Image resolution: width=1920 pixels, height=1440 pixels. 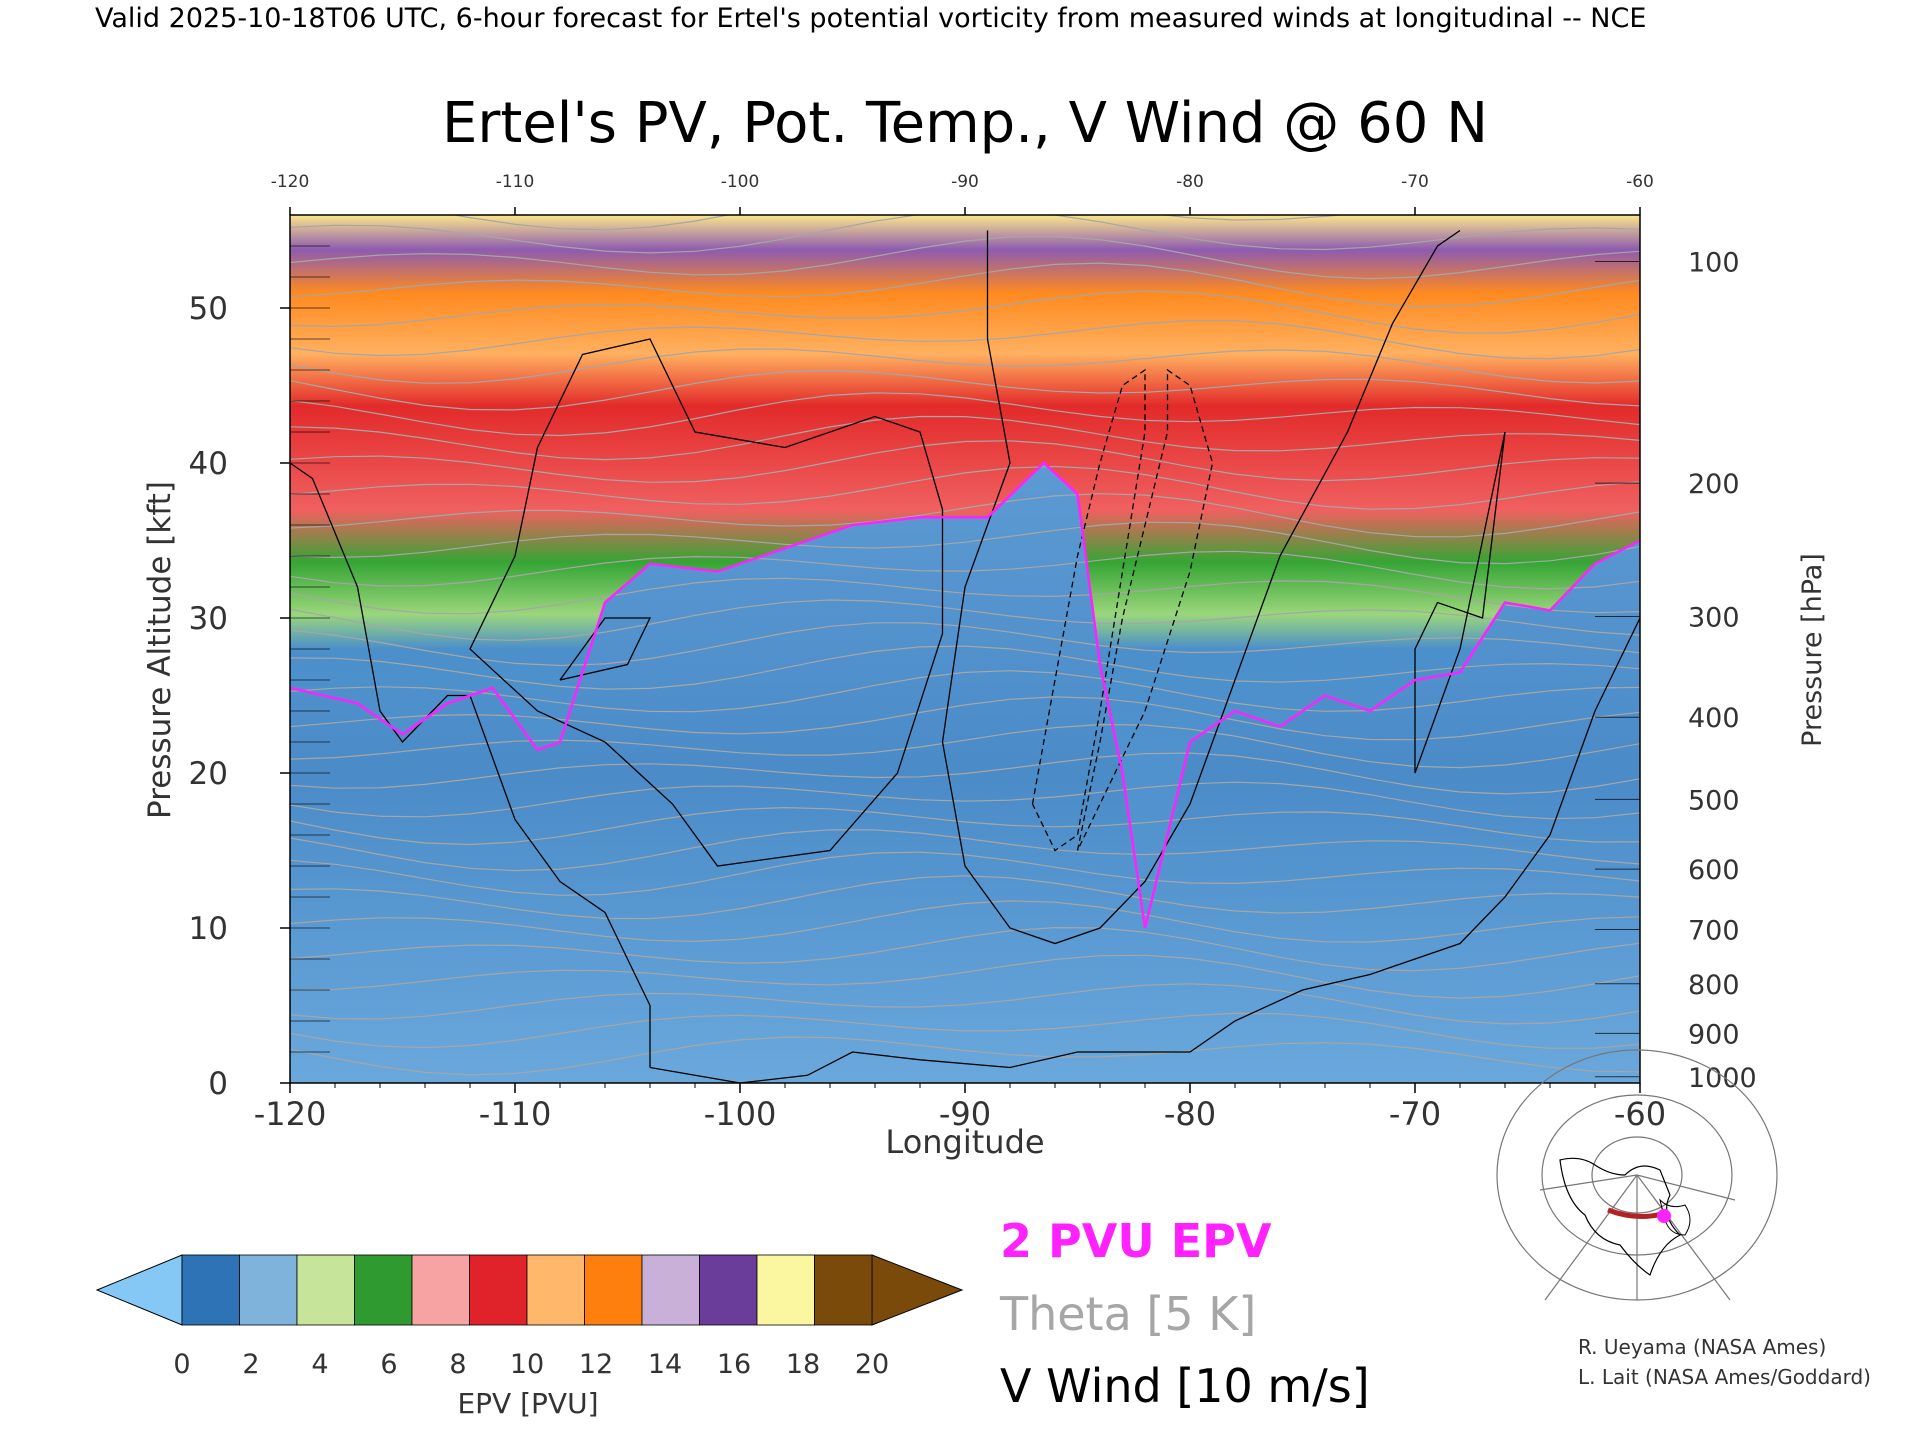 What do you see at coordinates (527, 1364) in the screenshot?
I see `colorbar-tick-label: 10` at bounding box center [527, 1364].